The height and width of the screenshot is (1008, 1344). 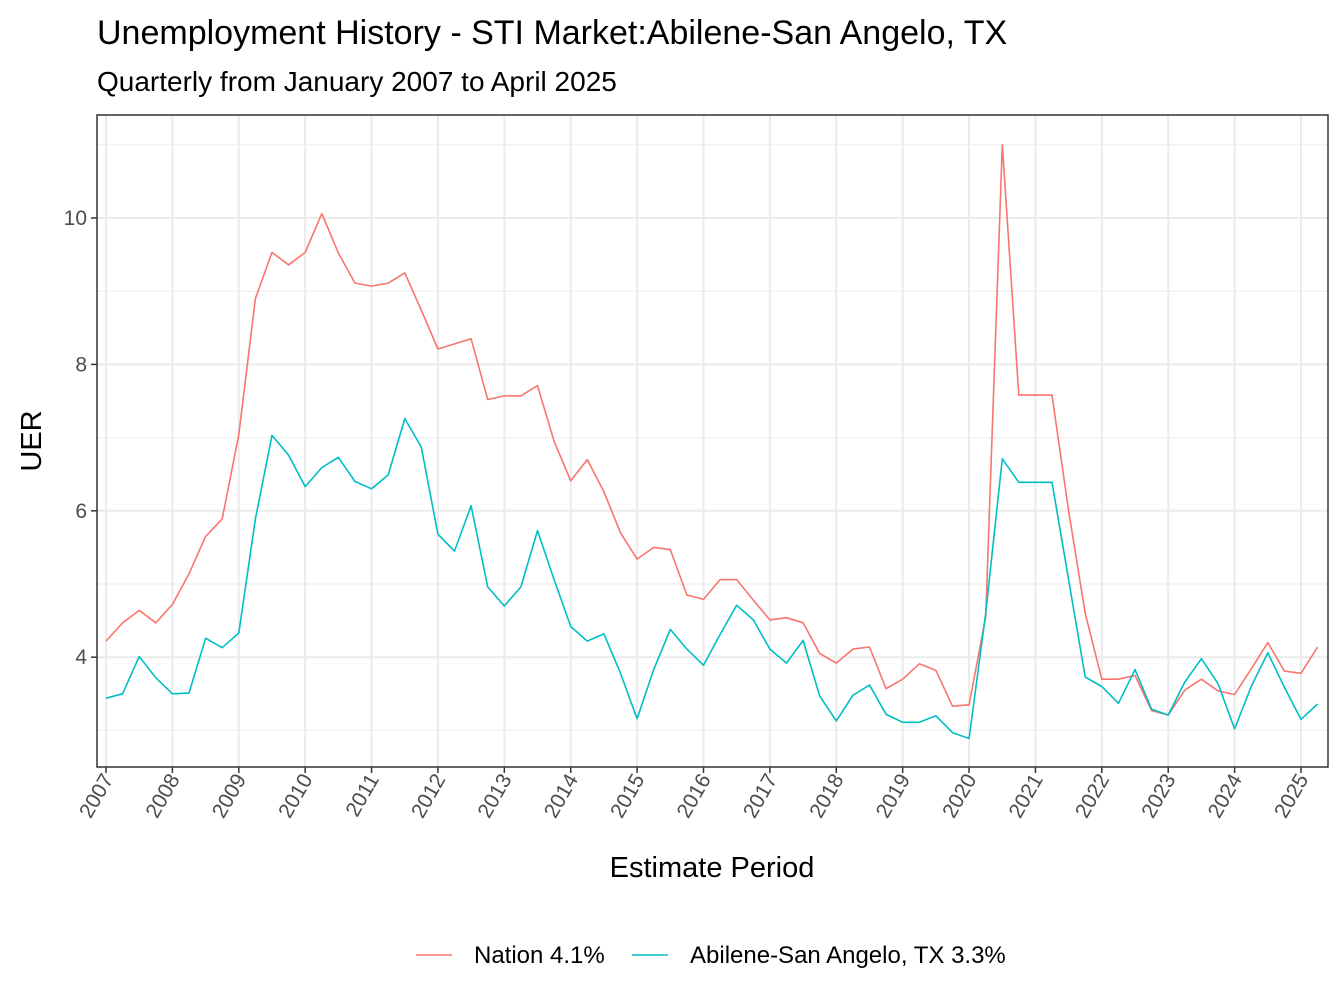 What do you see at coordinates (848, 955) in the screenshot?
I see `legend-label: Abilene-San Angelo, TX 3.3%` at bounding box center [848, 955].